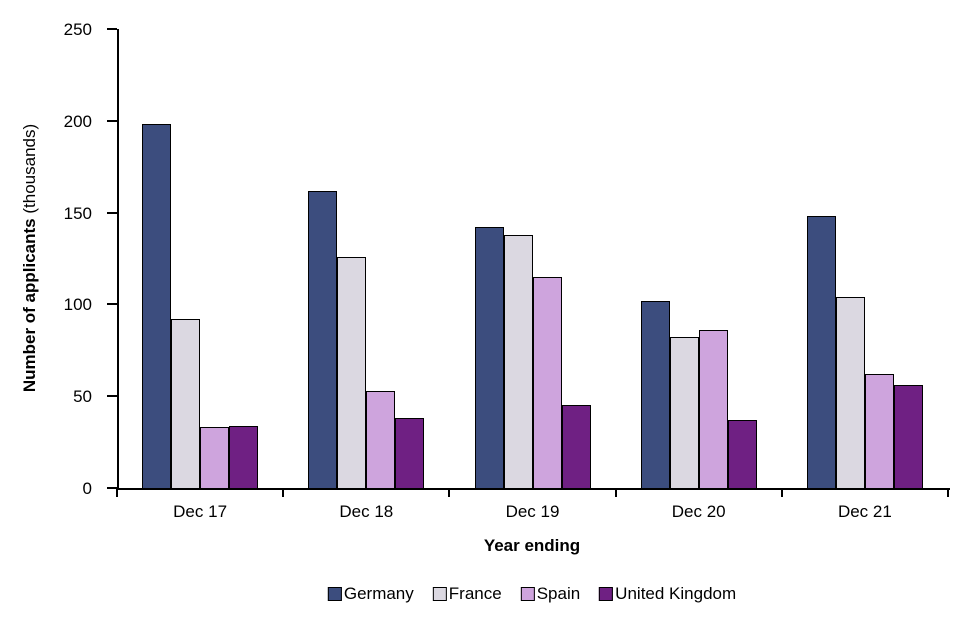  I want to click on legend-label-spain: Spain, so click(558, 593).